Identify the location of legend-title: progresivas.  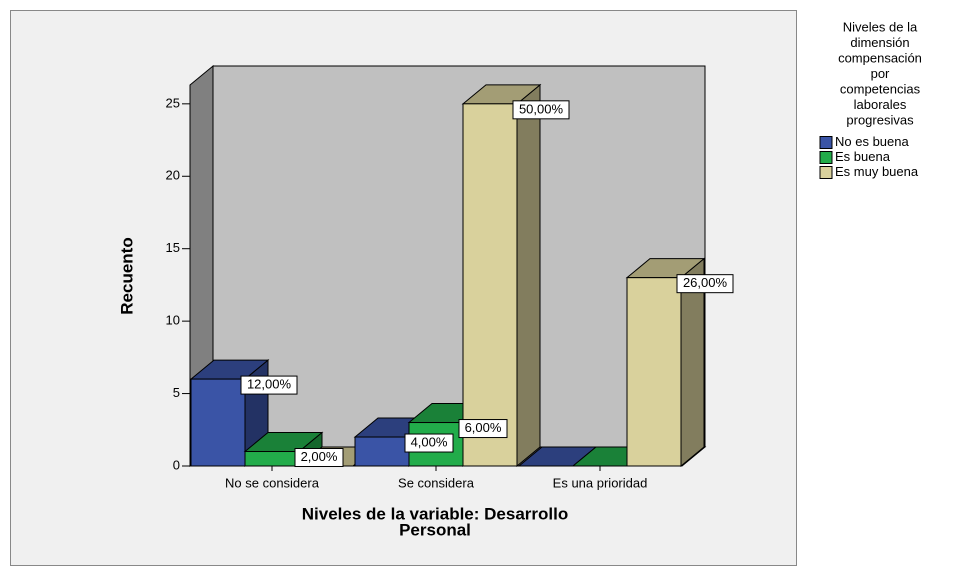
(880, 119).